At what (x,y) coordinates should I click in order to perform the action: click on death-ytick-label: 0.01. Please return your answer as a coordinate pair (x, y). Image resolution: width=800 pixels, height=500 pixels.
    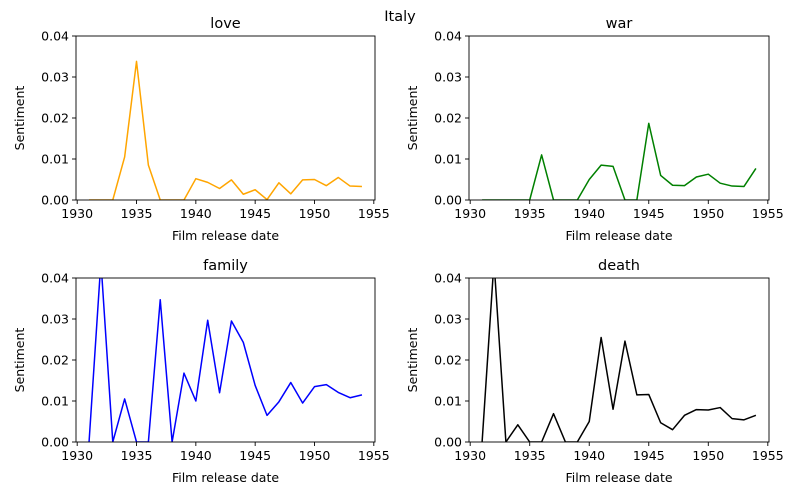
    Looking at the image, I should click on (448, 401).